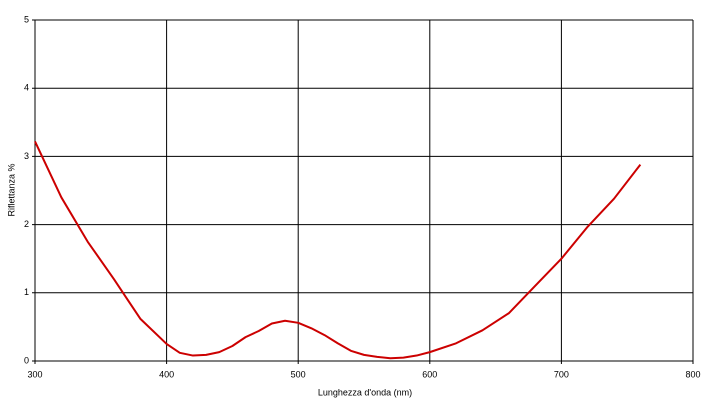 This screenshot has width=710, height=404. Describe the element at coordinates (34, 374) in the screenshot. I see `x-tick-label: 300` at that location.